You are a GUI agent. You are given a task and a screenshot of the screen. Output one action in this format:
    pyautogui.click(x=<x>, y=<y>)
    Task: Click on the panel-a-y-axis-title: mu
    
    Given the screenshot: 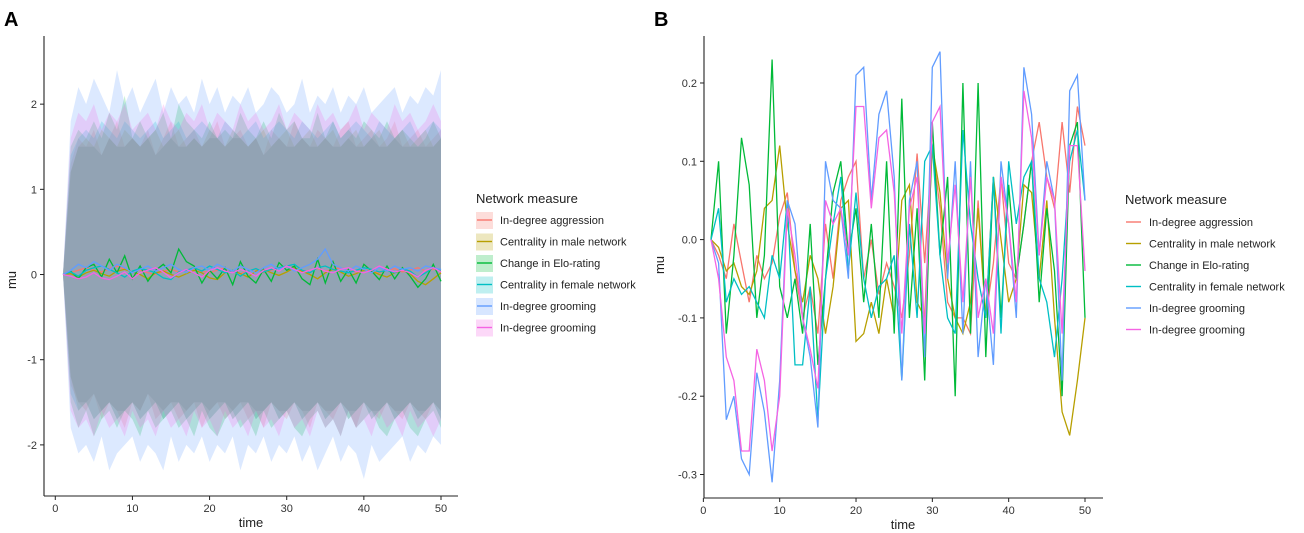 What is the action you would take?
    pyautogui.click(x=11, y=280)
    